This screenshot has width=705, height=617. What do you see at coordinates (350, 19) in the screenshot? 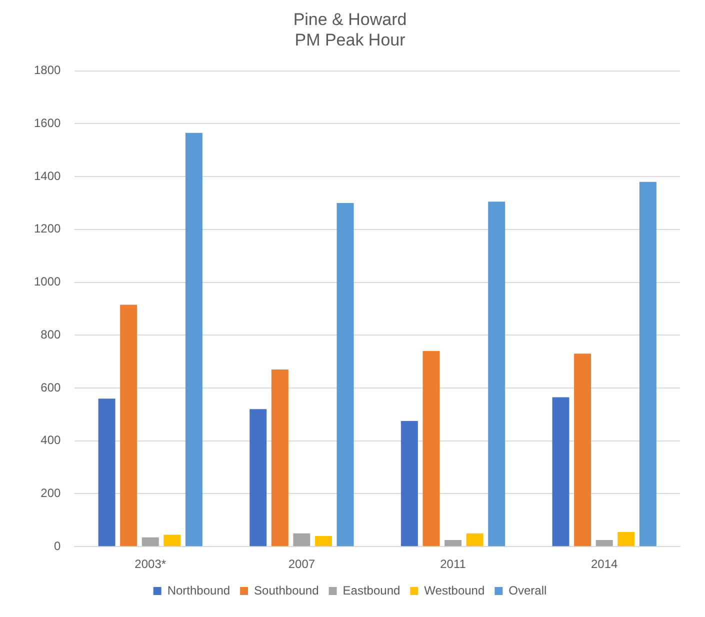
I see `text: Pine & Howard` at bounding box center [350, 19].